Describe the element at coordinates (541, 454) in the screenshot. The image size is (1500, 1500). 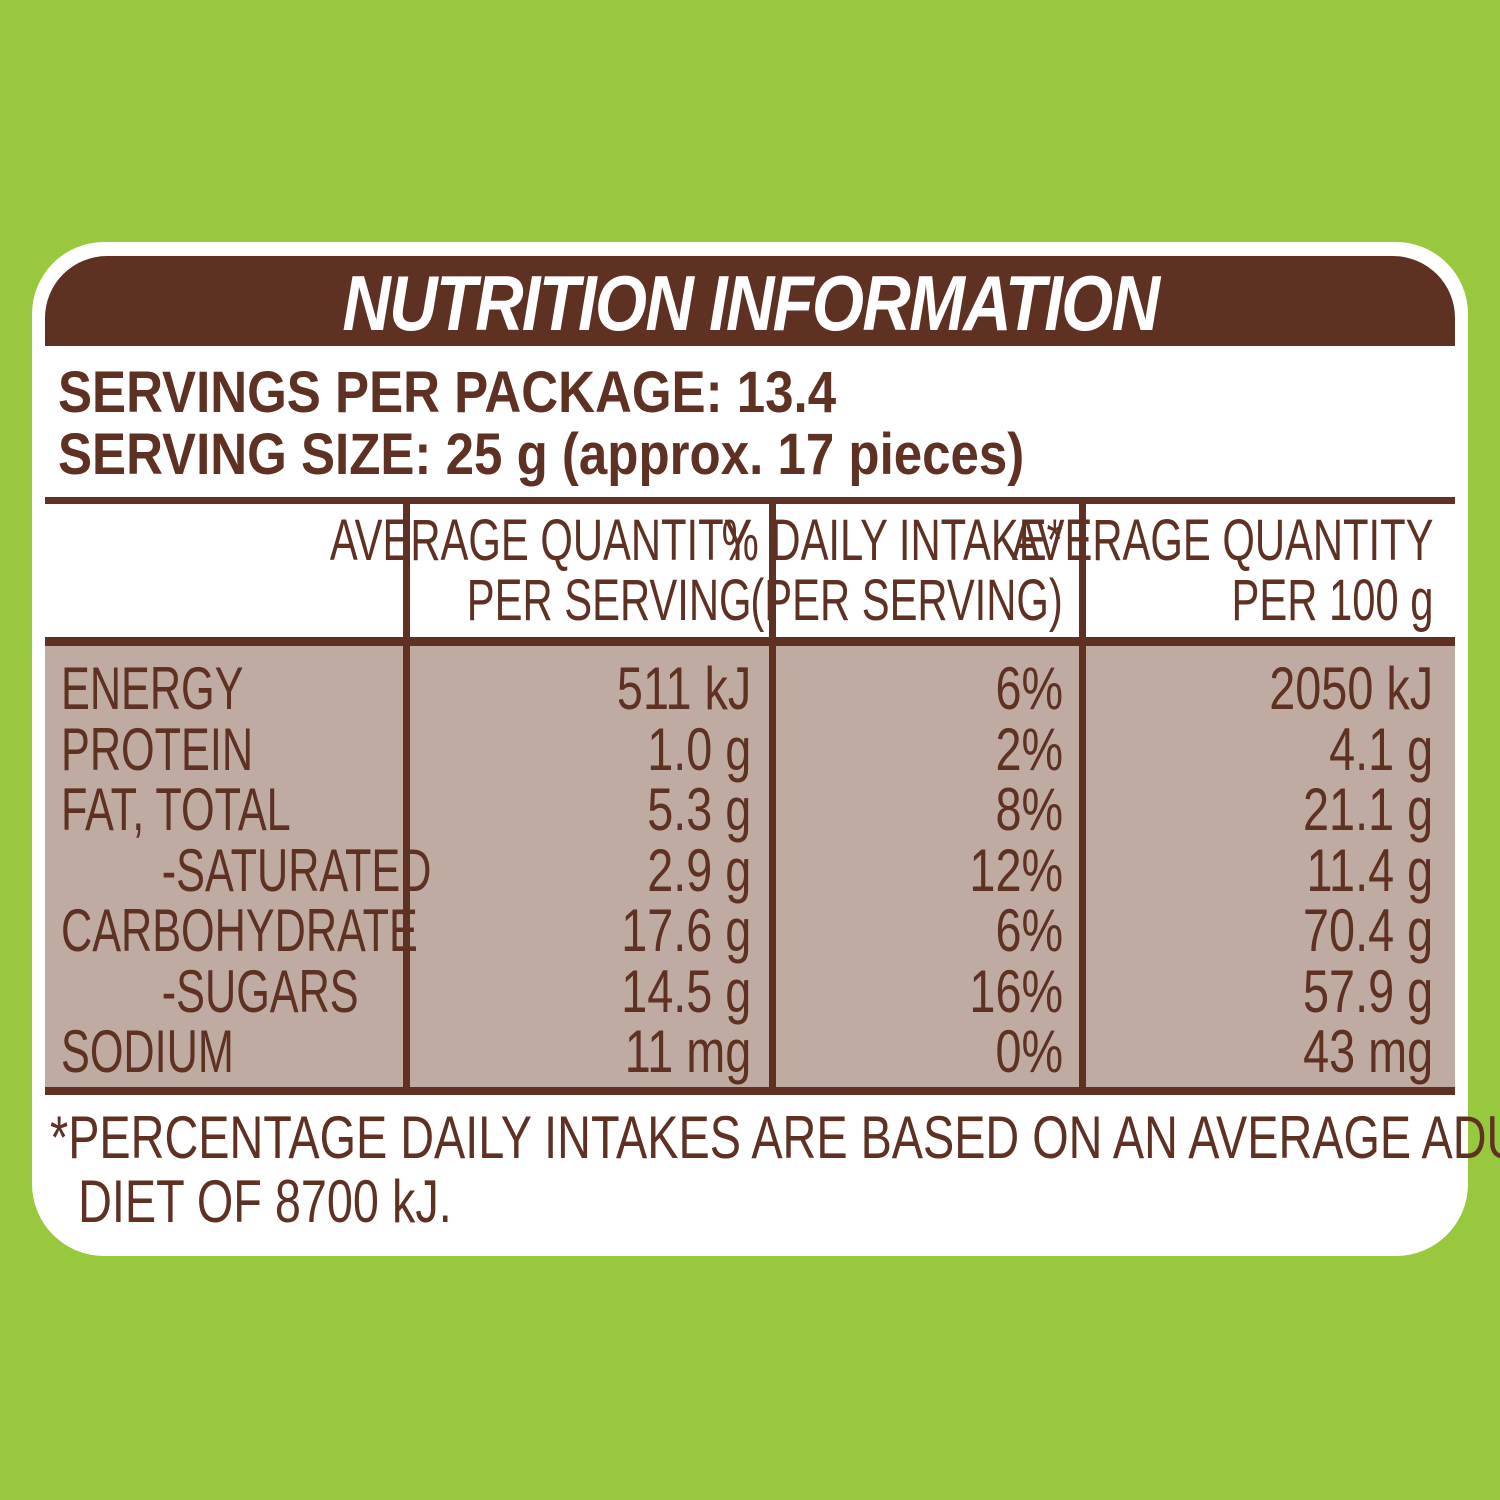
I see `serving-size: SERVING SIZE: 25 g (approx. 17 pieces)` at that location.